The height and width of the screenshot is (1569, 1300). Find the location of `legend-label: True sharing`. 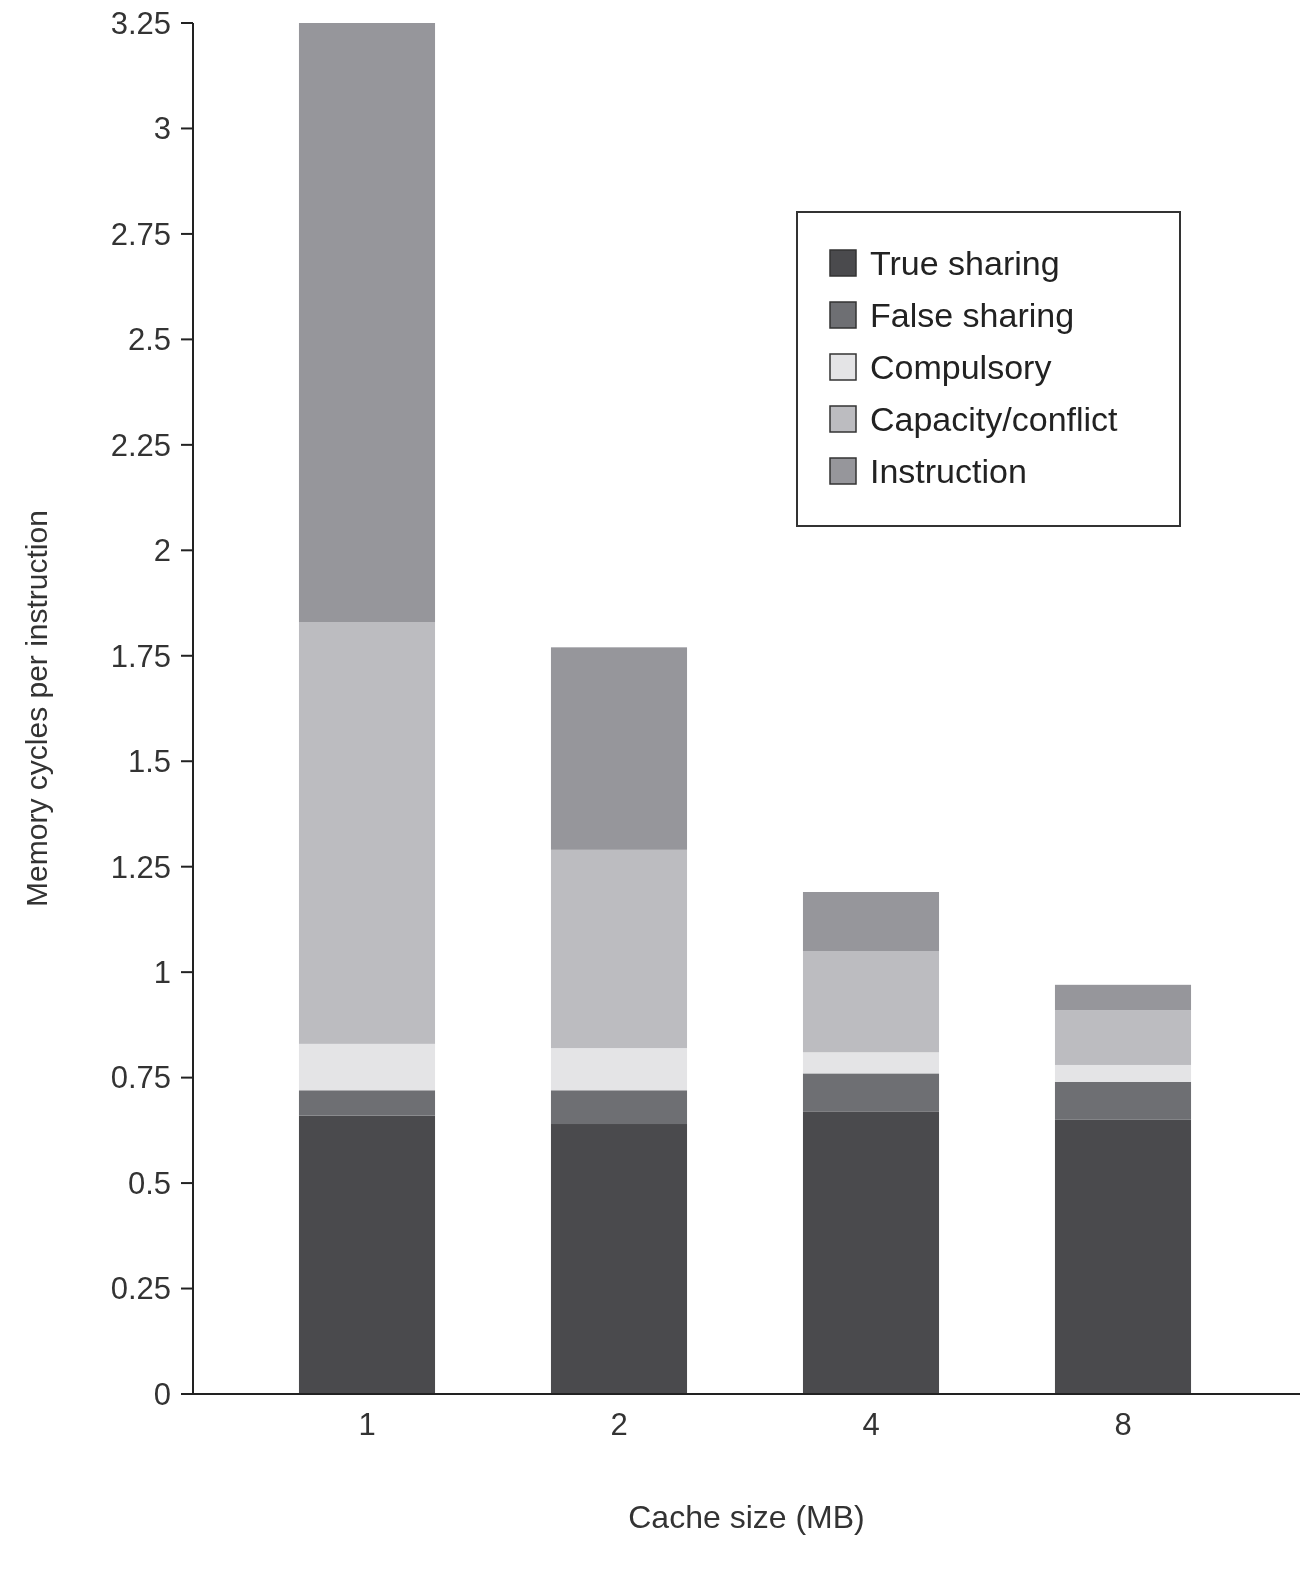

legend-label: True sharing is located at coordinates (965, 262).